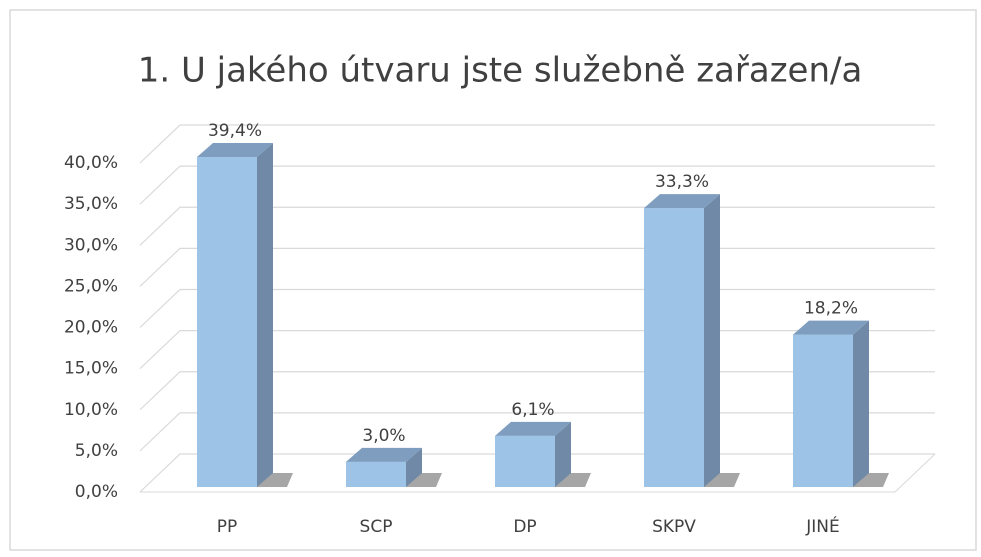  I want to click on x-tick-label: JINÉ, so click(822, 526).